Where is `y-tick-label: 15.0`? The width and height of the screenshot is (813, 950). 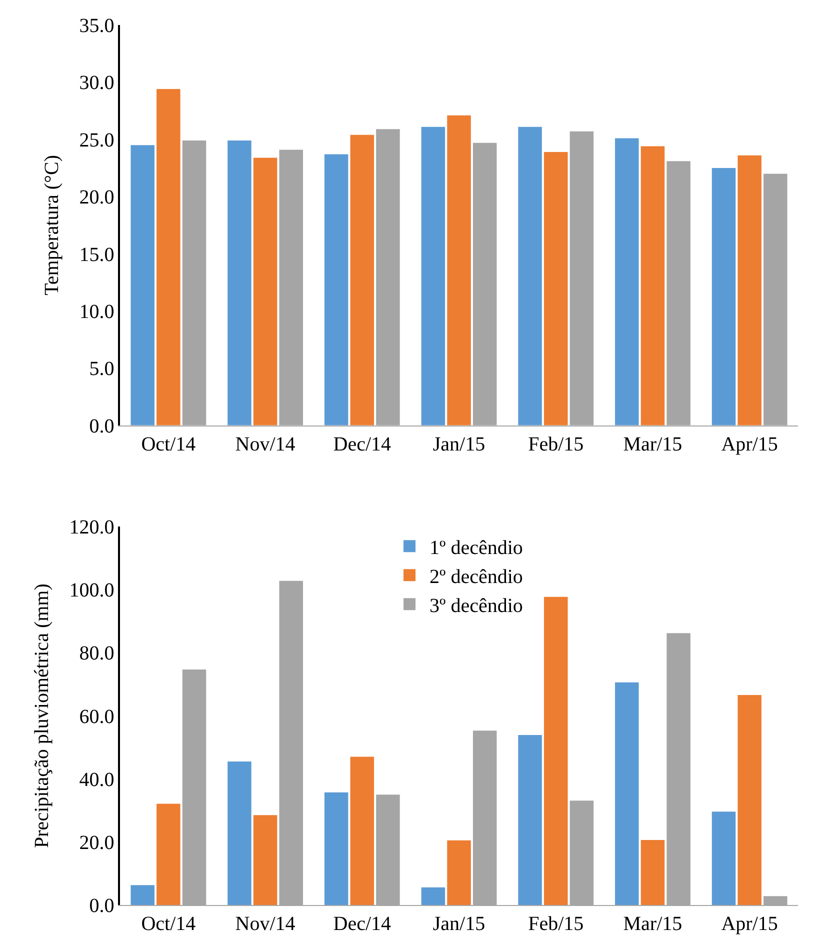 y-tick-label: 15.0 is located at coordinates (96, 255).